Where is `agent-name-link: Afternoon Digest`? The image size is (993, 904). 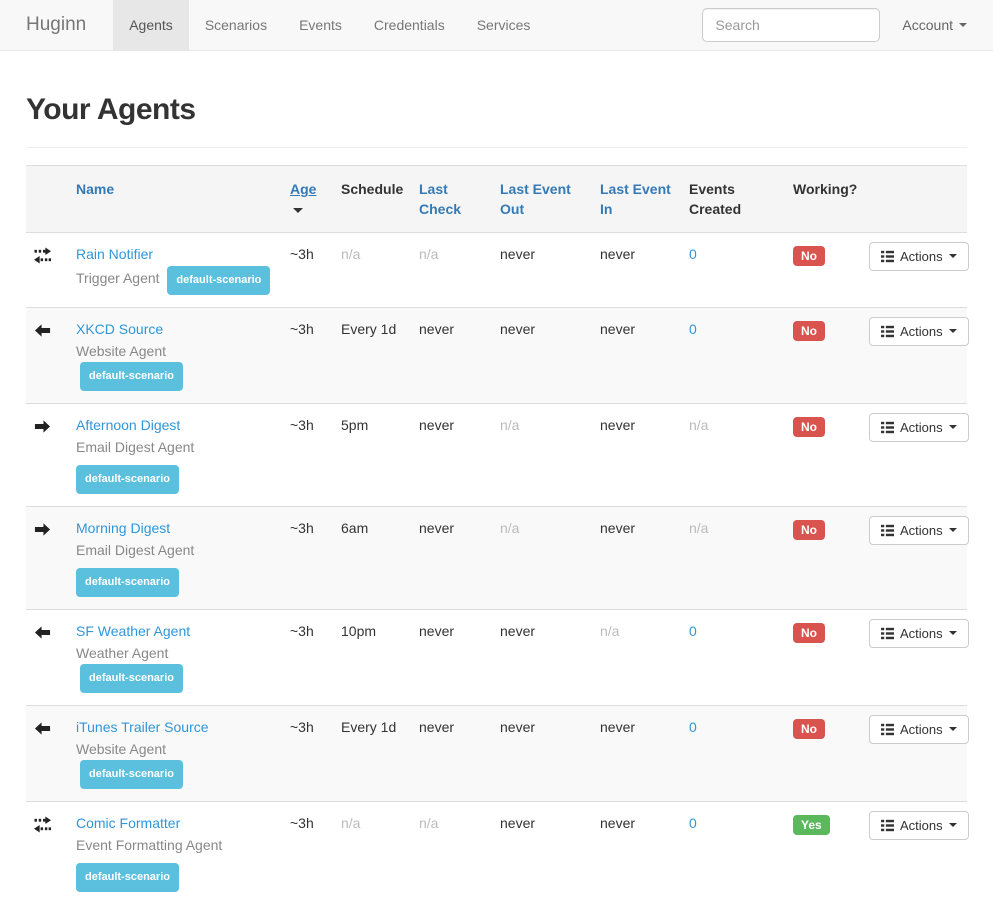
agent-name-link: Afternoon Digest is located at coordinates (128, 424).